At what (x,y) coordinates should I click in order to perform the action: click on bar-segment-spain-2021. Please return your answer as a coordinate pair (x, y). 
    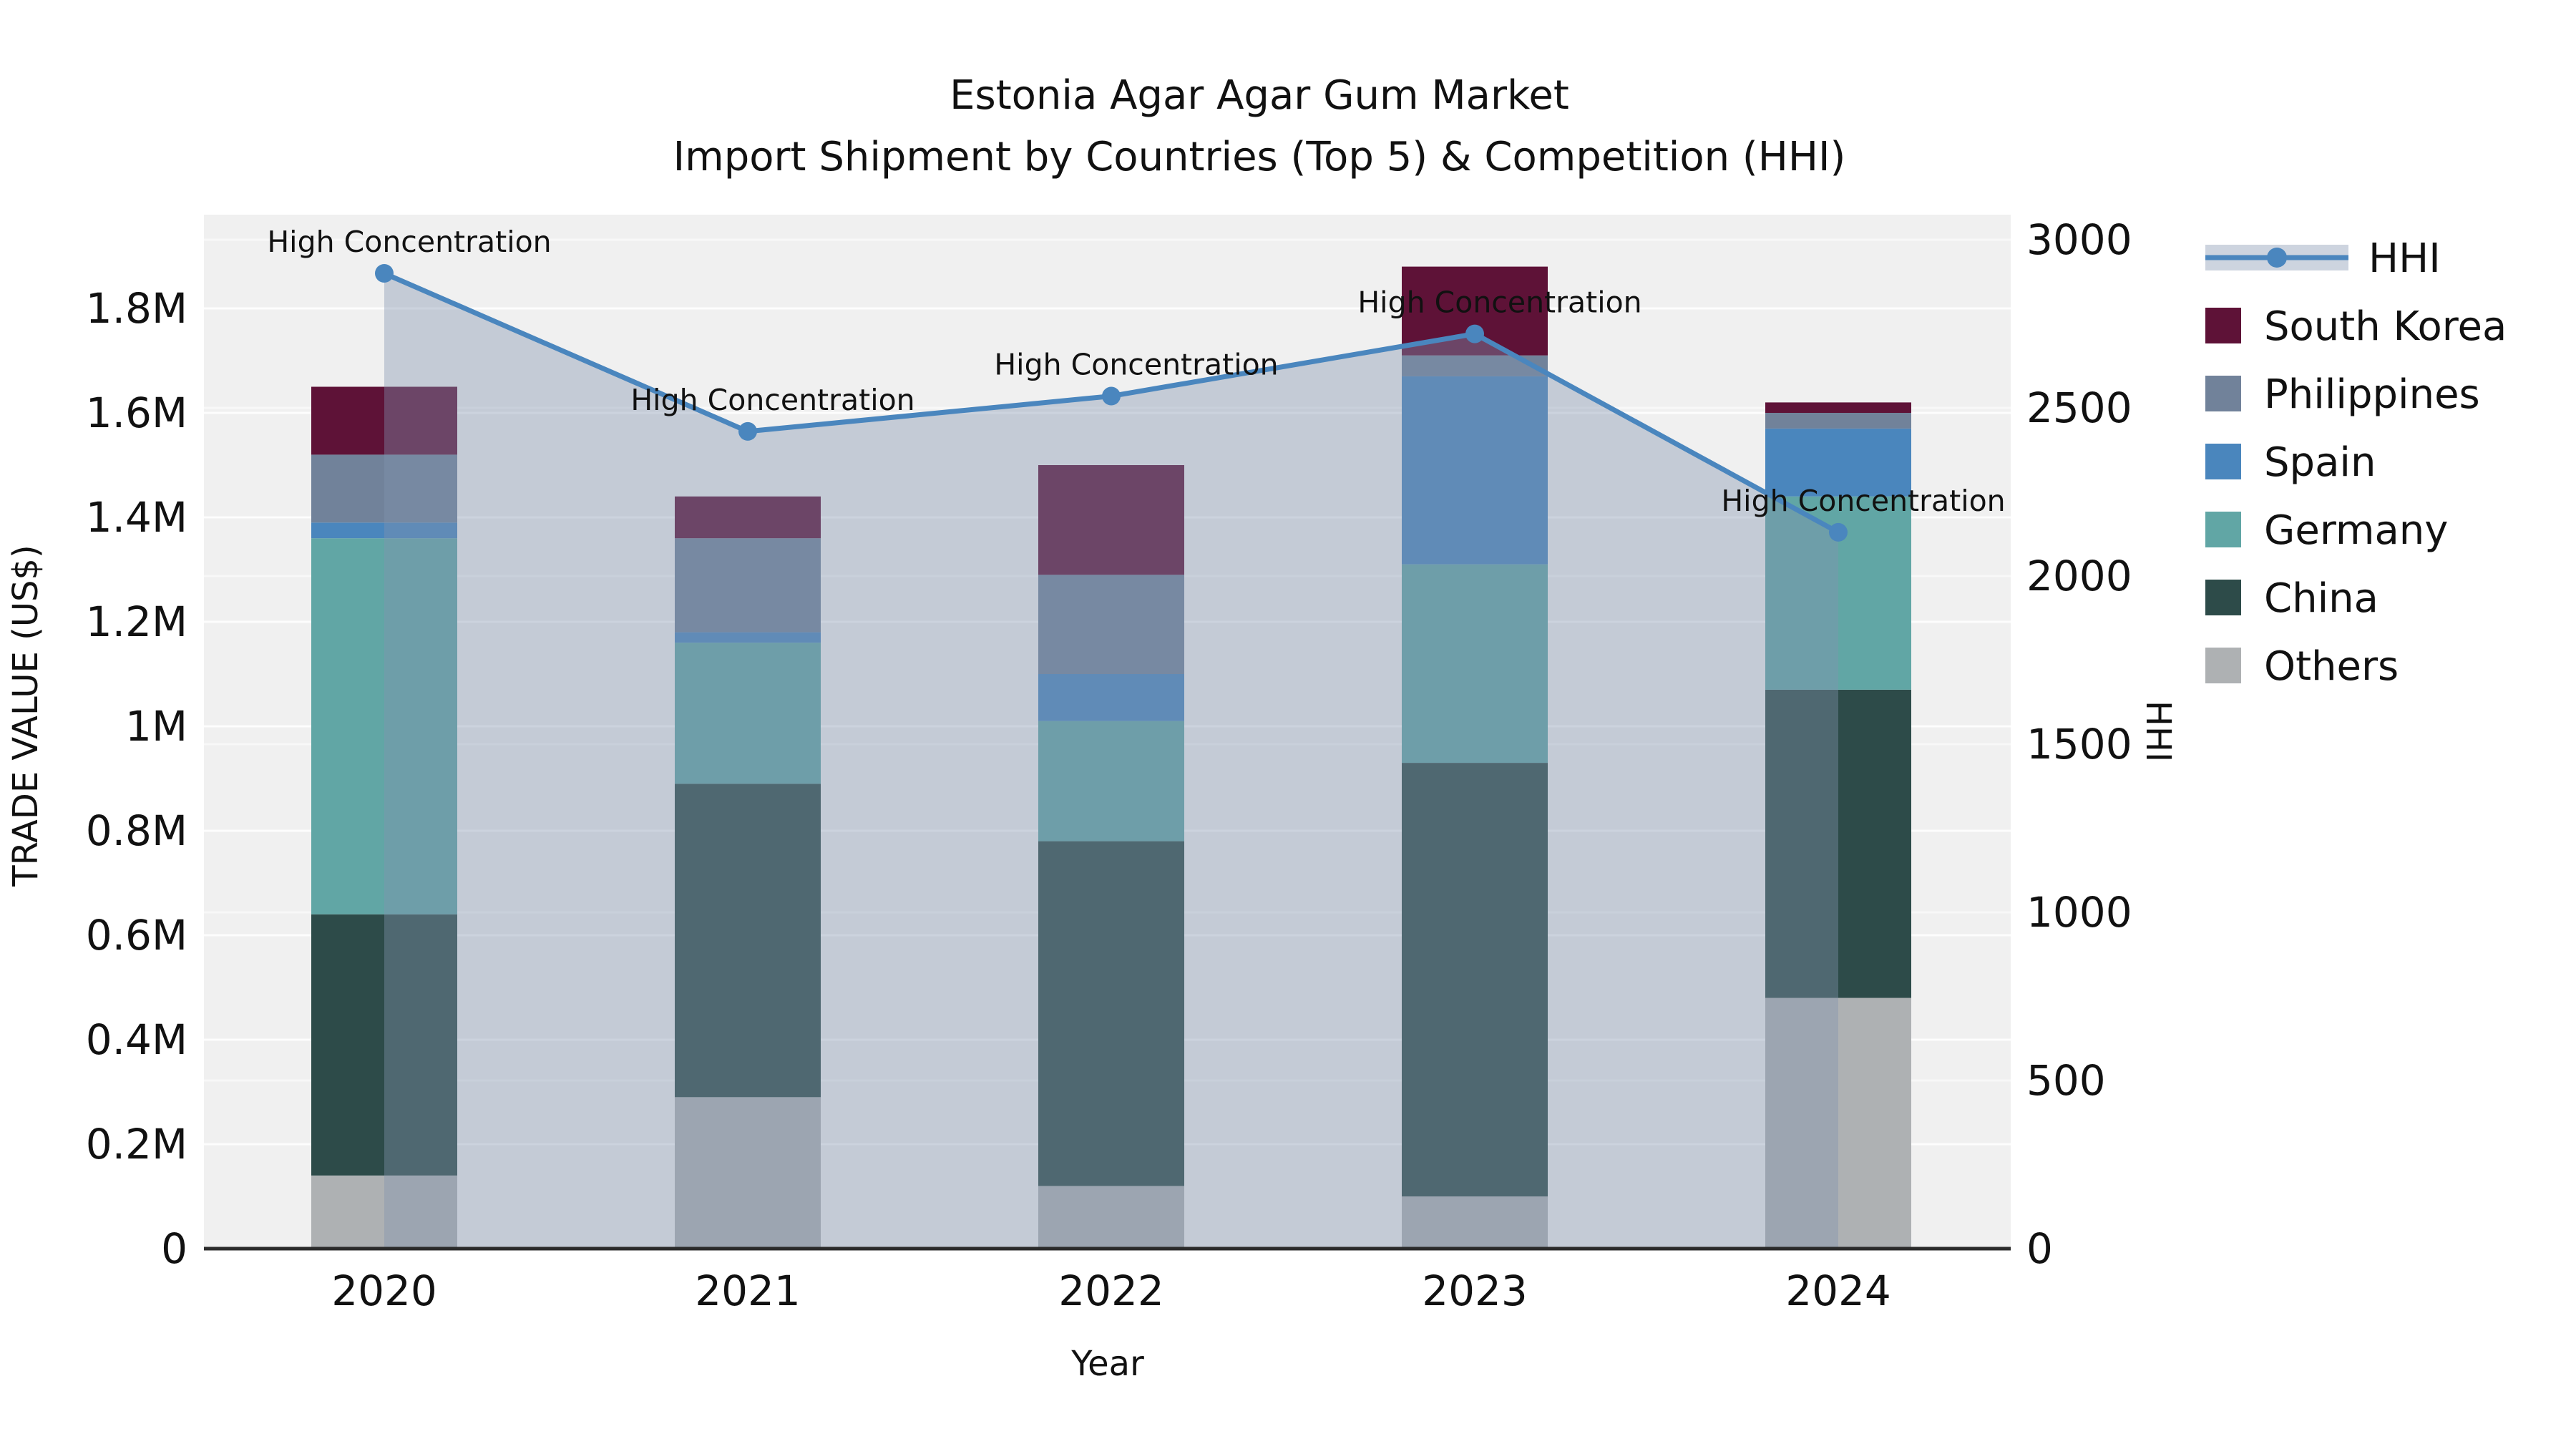
    Looking at the image, I should click on (748, 637).